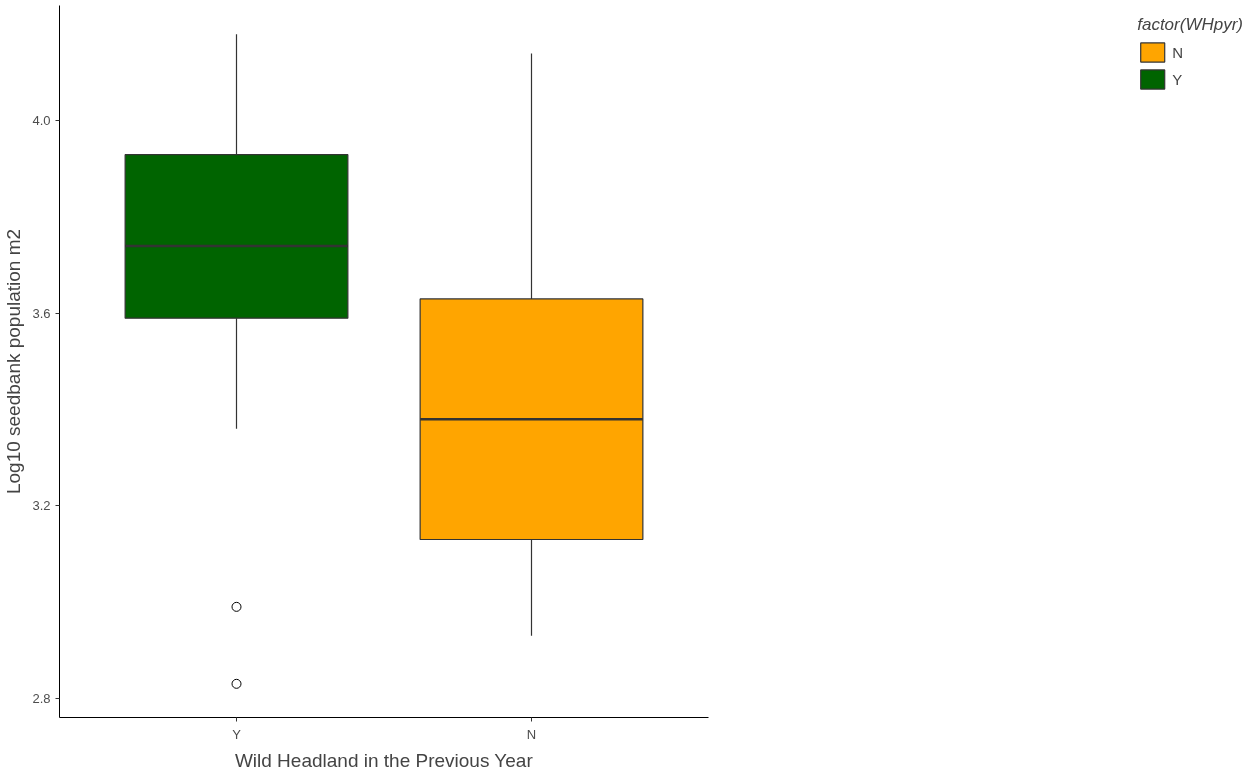 The width and height of the screenshot is (1253, 773). I want to click on y-tick-label: 3.6, so click(41, 313).